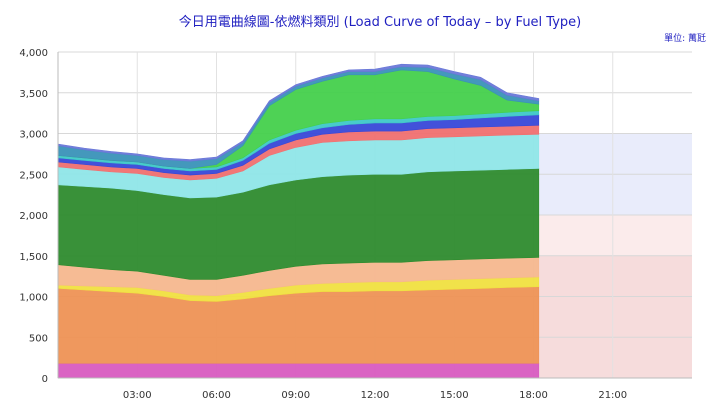 Image resolution: width=720 pixels, height=418 pixels. Describe the element at coordinates (33, 135) in the screenshot. I see `y-tick-label: 3,000` at that location.